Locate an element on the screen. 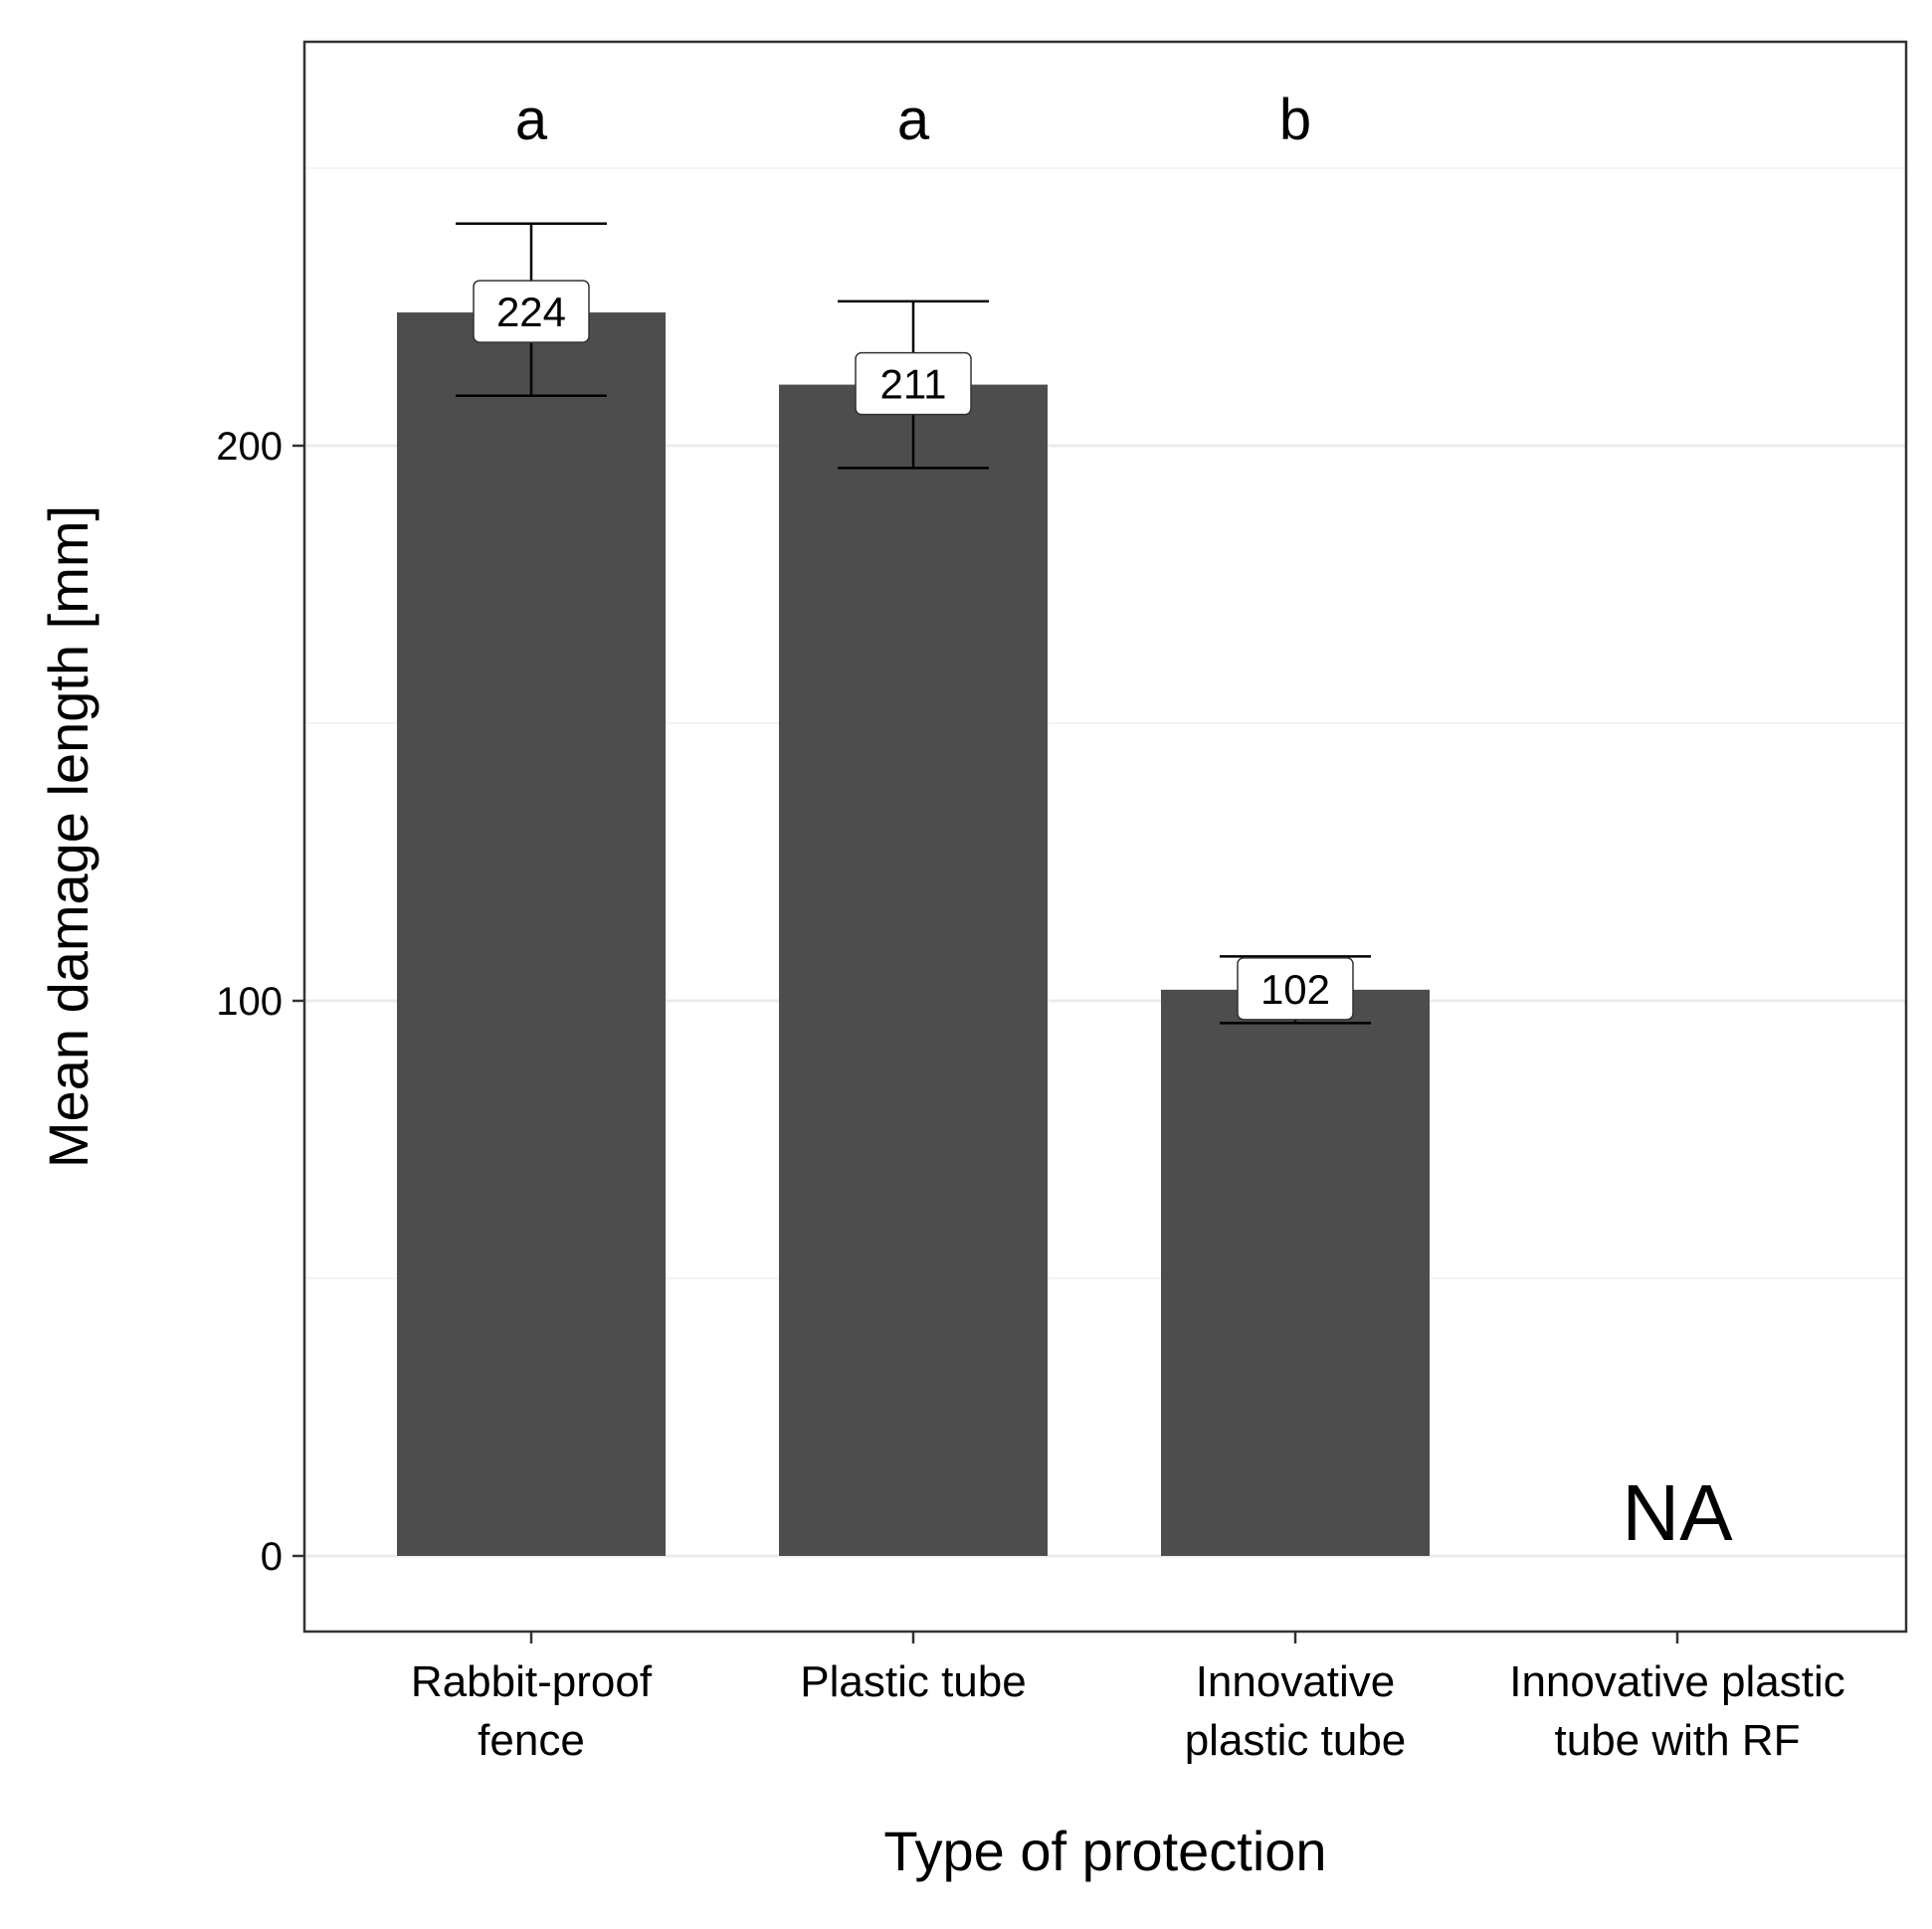 The image size is (1932, 1929). x-tick-label-line: plastic tube is located at coordinates (1296, 1740).